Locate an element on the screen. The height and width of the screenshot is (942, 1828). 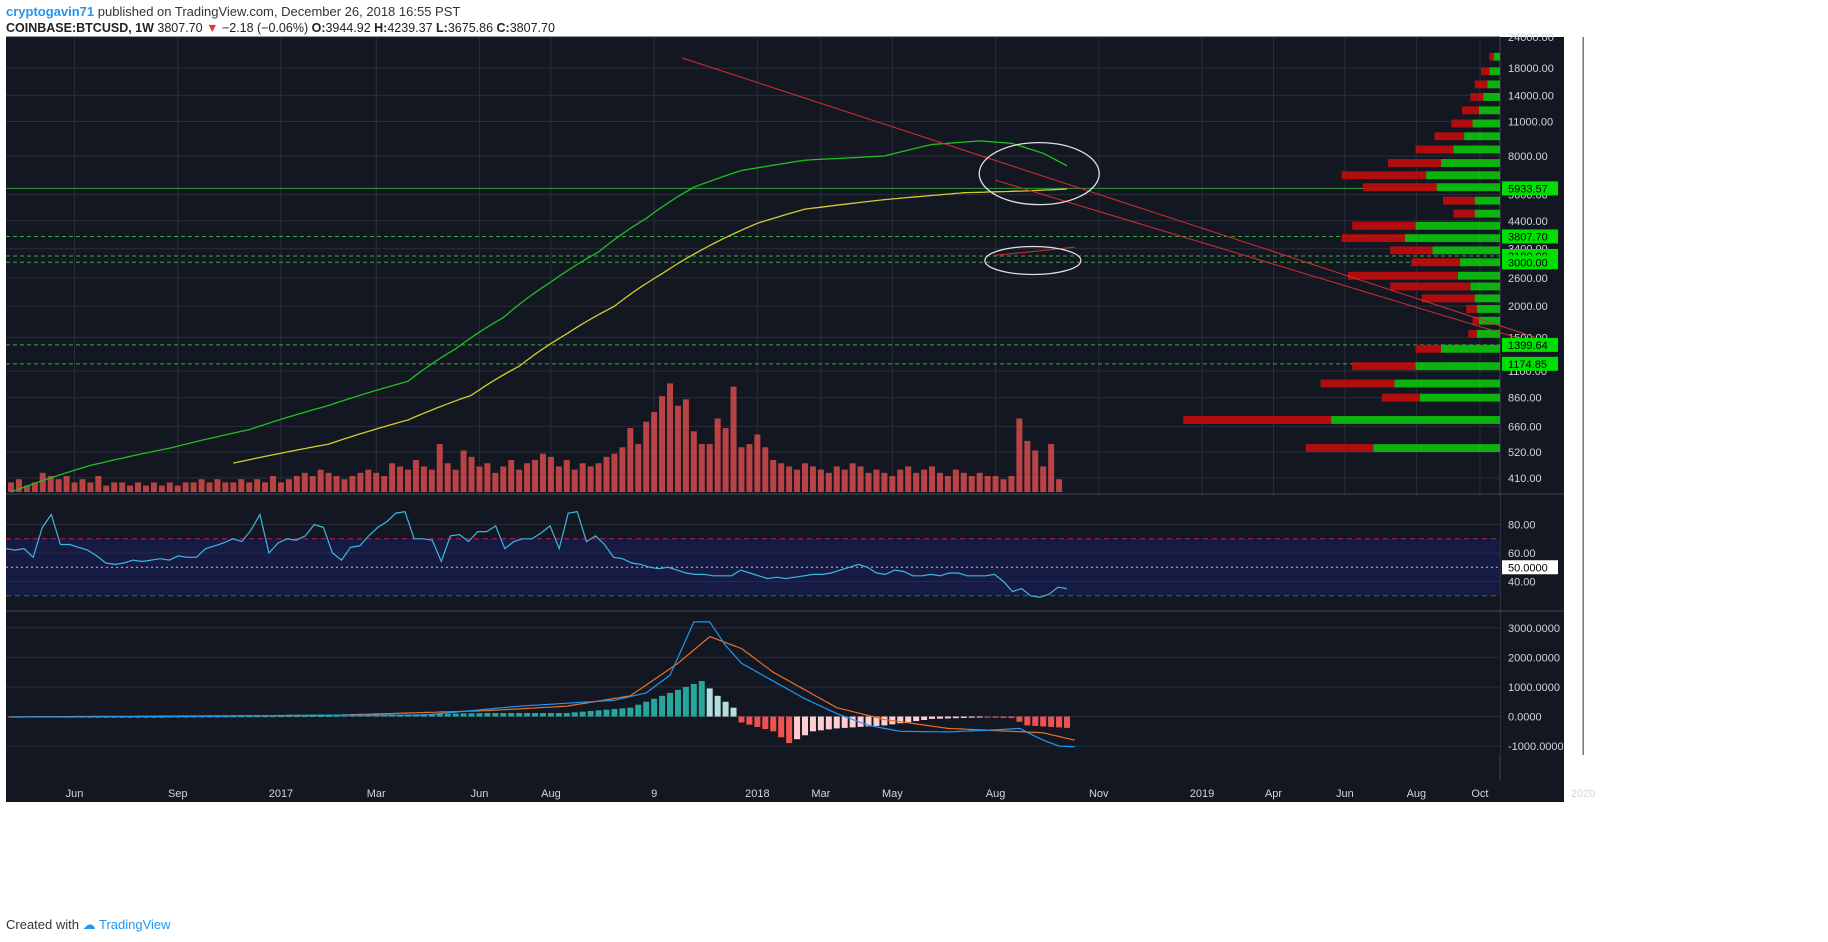
macd-axis-label: 1000.0000 is located at coordinates (1534, 688).